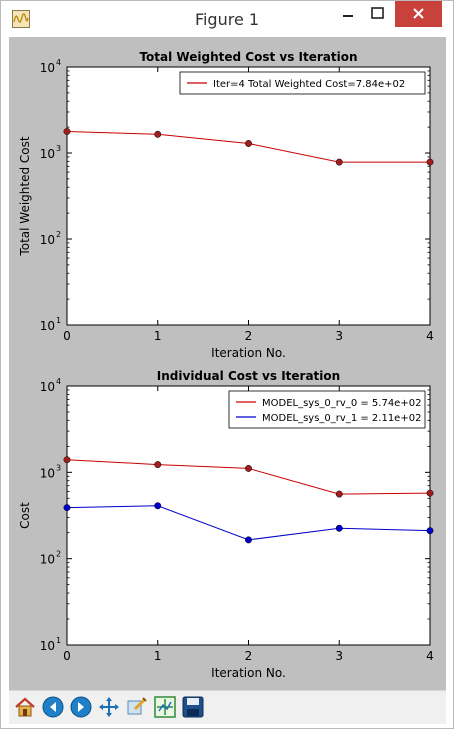 The height and width of the screenshot is (729, 454). Describe the element at coordinates (25, 707) in the screenshot. I see `home-icon` at that location.